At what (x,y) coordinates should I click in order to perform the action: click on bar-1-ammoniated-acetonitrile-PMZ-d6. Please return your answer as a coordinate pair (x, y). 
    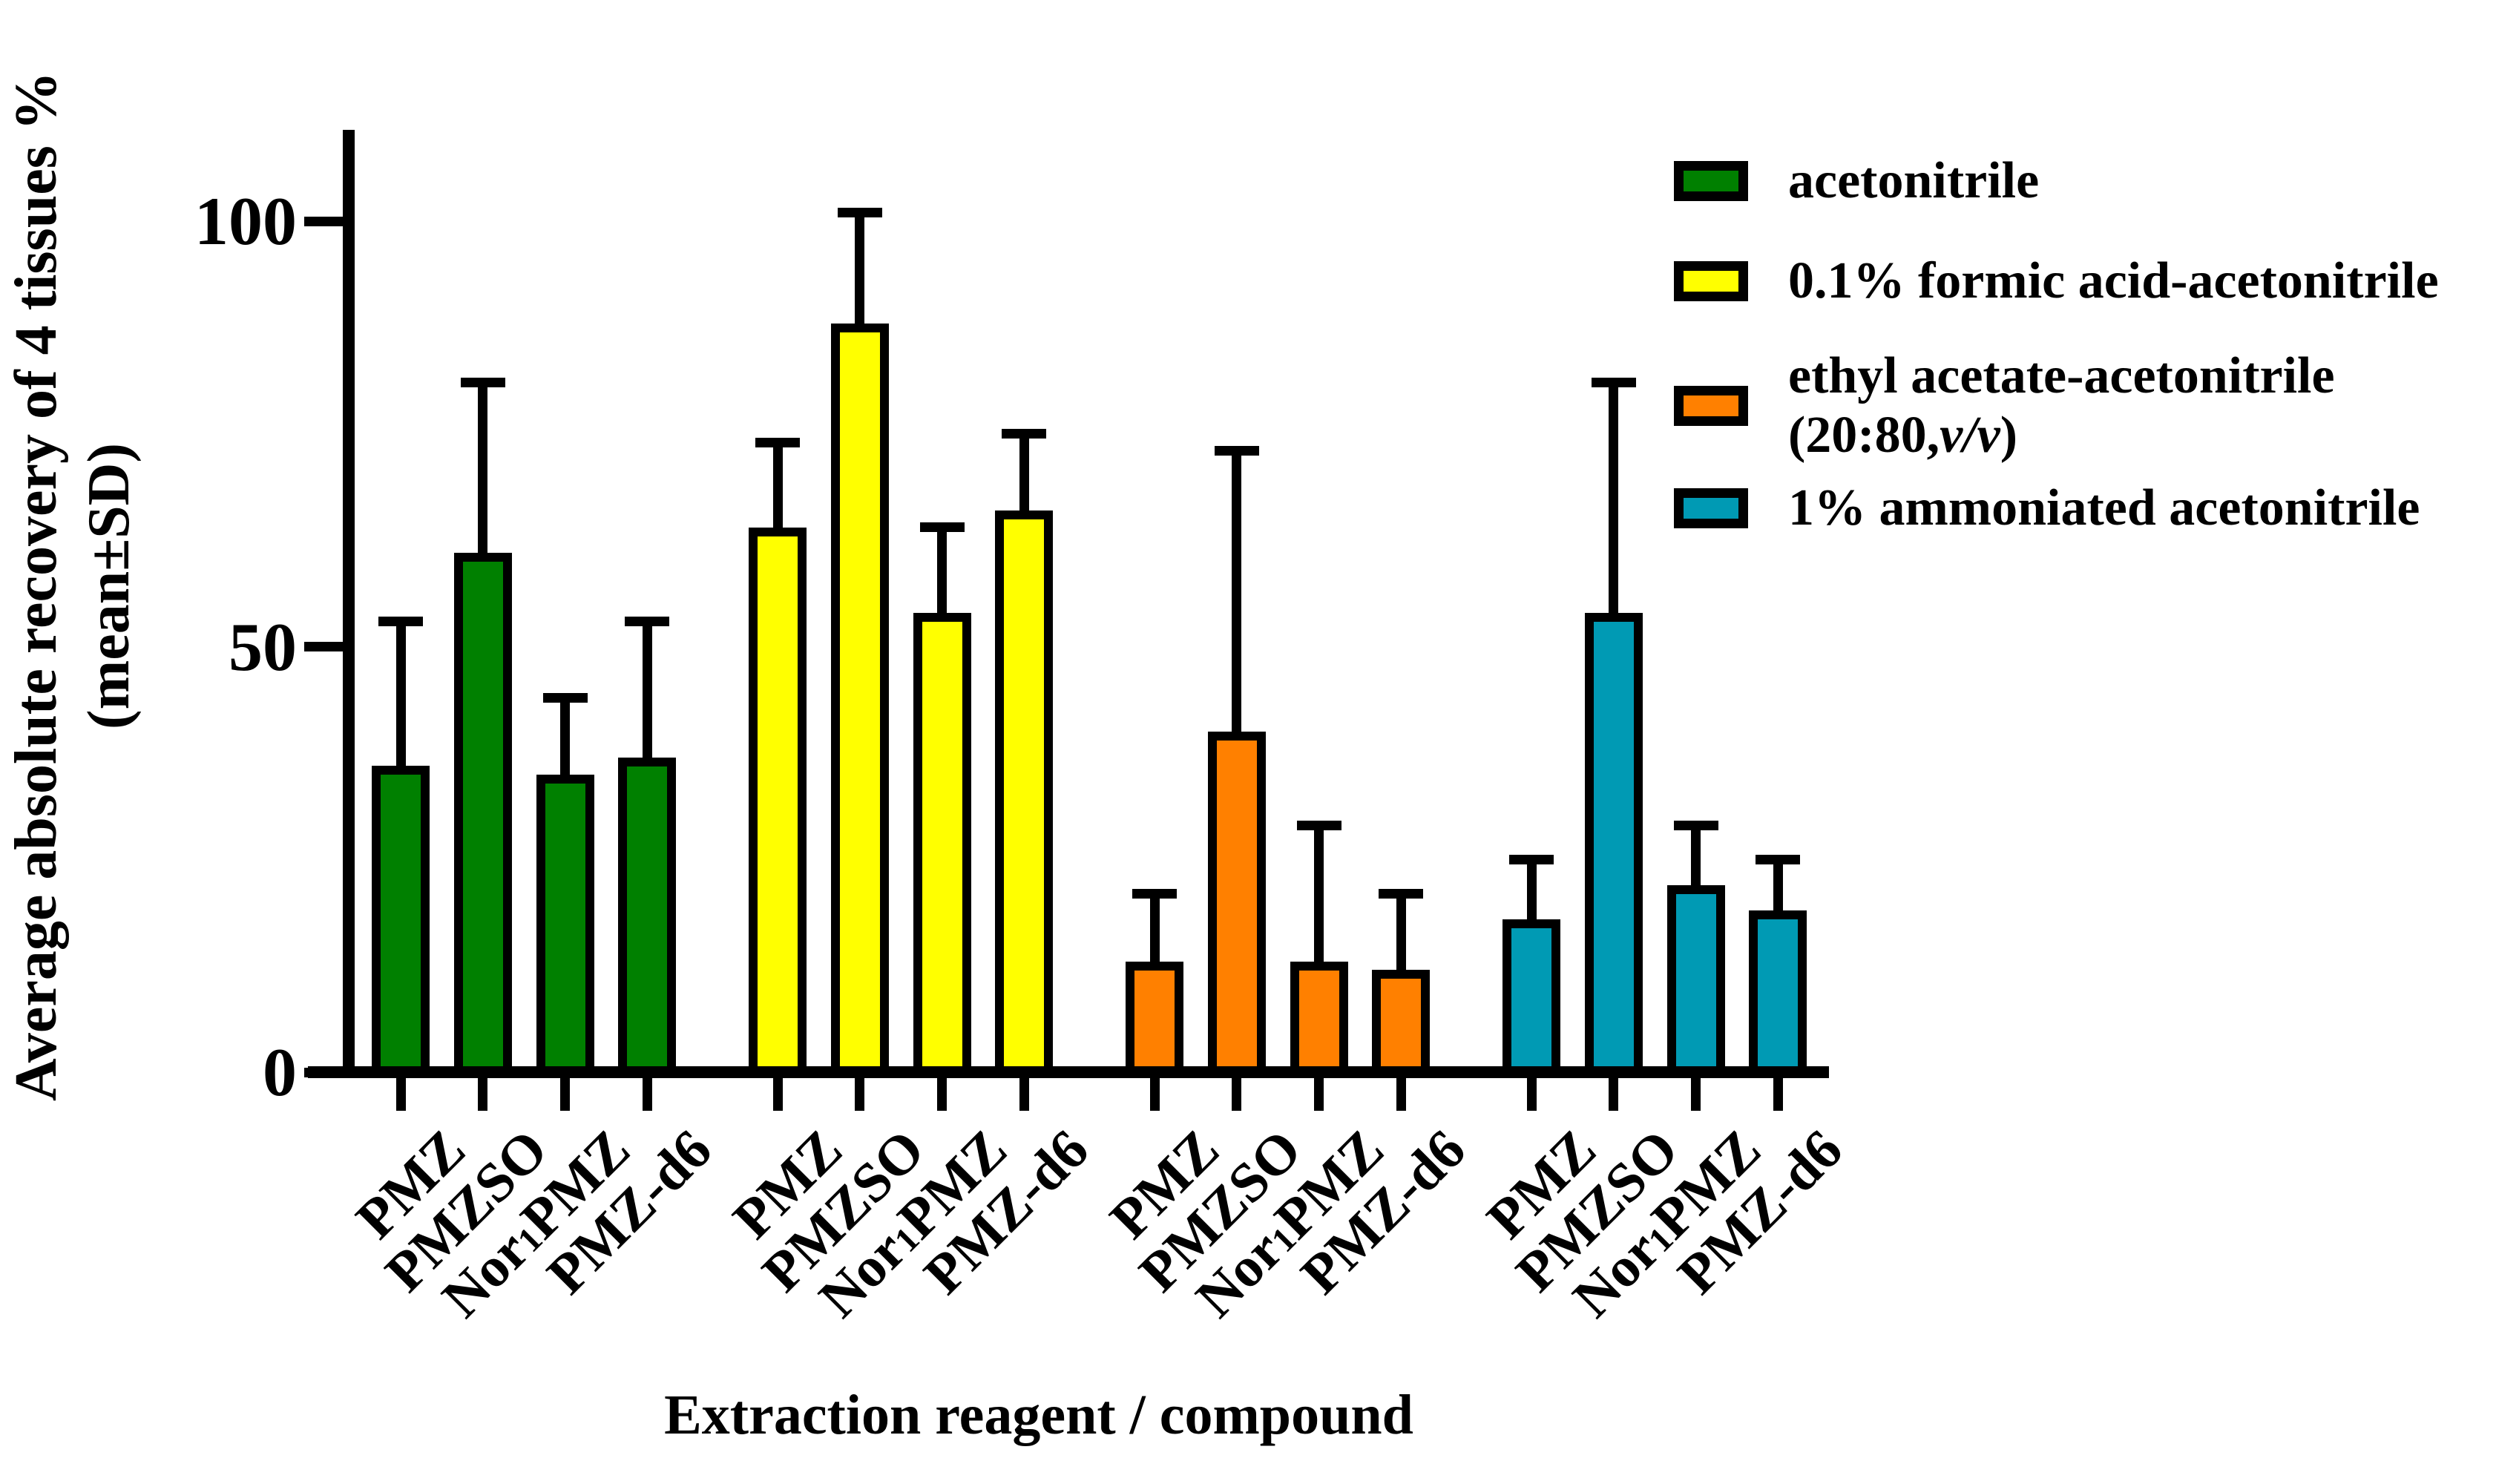
    Looking at the image, I should click on (1778, 992).